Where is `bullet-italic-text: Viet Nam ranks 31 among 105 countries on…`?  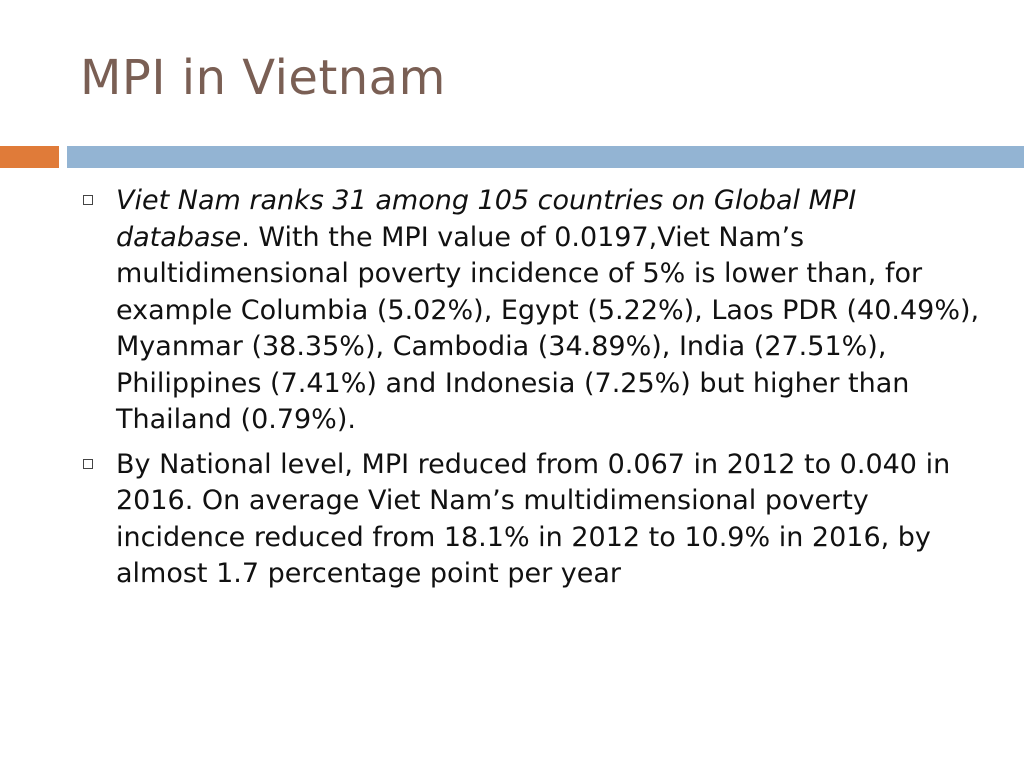 bullet-italic-text: Viet Nam ranks 31 among 105 countries on… is located at coordinates (486, 219).